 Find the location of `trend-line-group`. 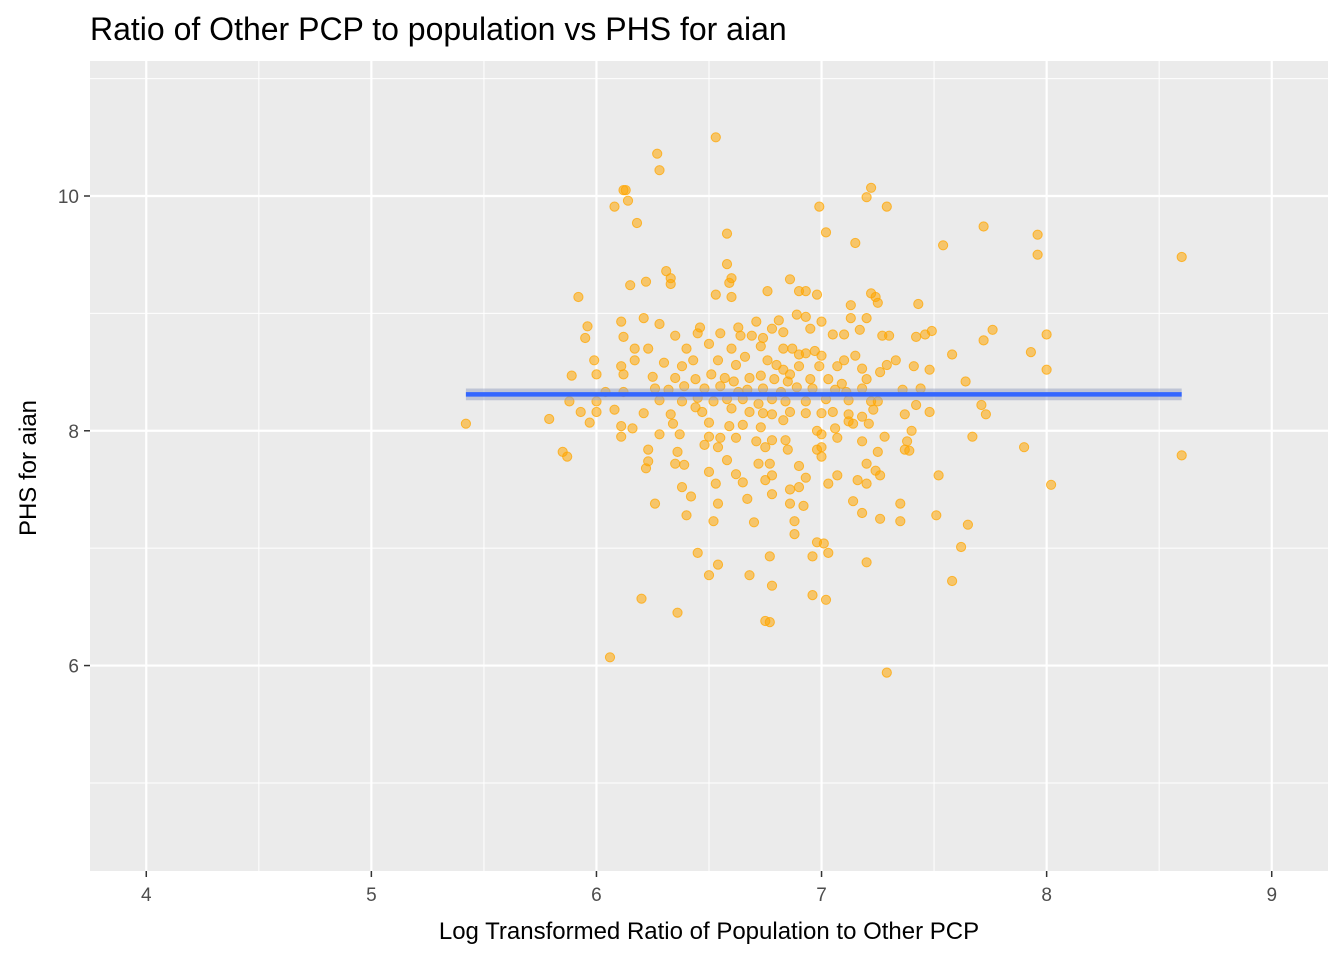

trend-line-group is located at coordinates (823, 394).